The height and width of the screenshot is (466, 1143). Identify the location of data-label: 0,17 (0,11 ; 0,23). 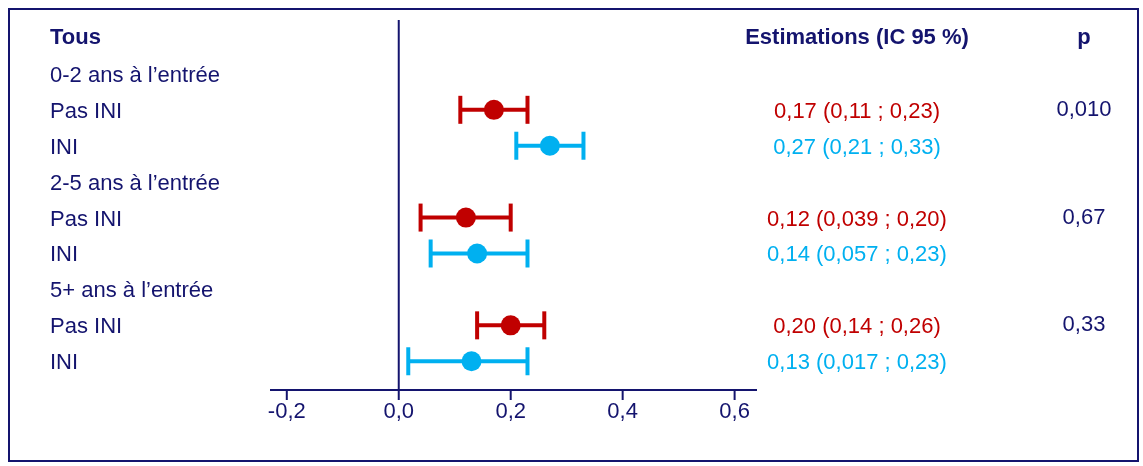
(857, 110).